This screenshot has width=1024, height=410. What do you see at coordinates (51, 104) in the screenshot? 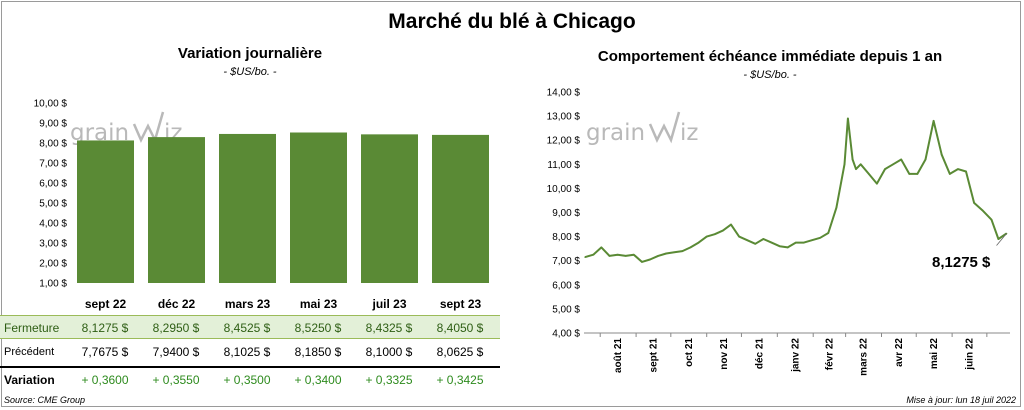
I see `y-tick-label: 10,00 $` at bounding box center [51, 104].